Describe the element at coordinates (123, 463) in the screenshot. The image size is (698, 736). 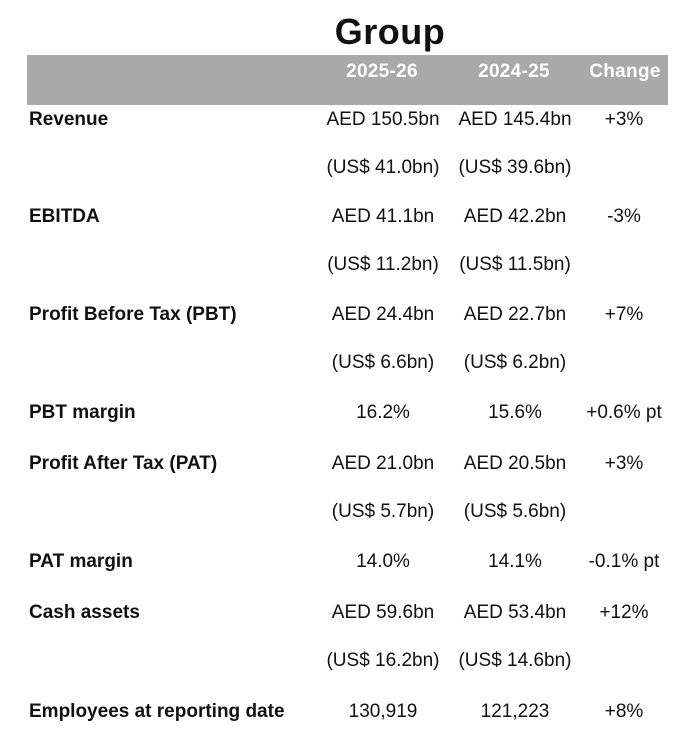
I see `row-label: Profit After Tax (PAT)` at that location.